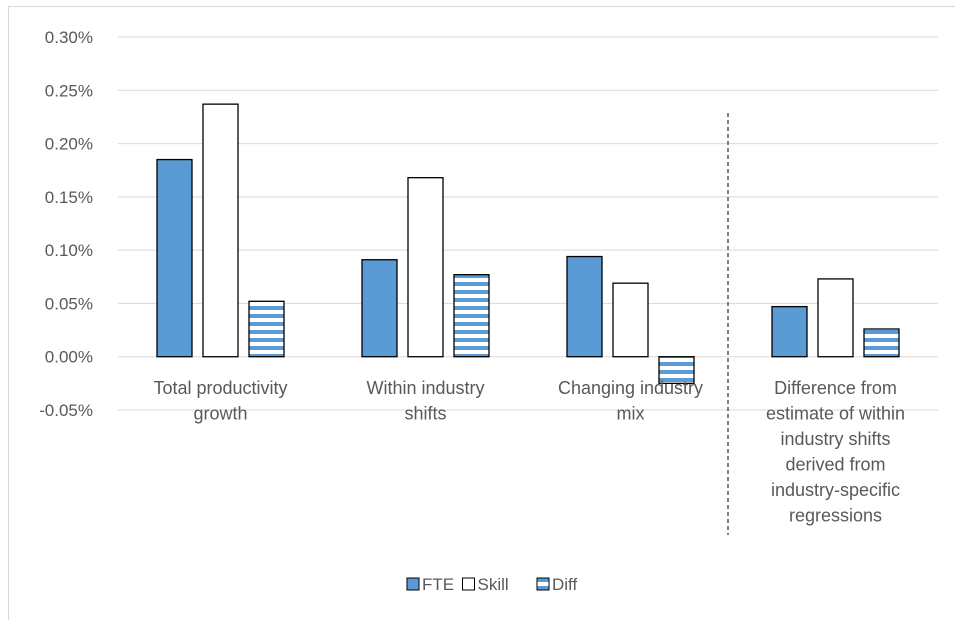 This screenshot has width=956, height=622. What do you see at coordinates (835, 516) in the screenshot?
I see `category-label: regressions` at bounding box center [835, 516].